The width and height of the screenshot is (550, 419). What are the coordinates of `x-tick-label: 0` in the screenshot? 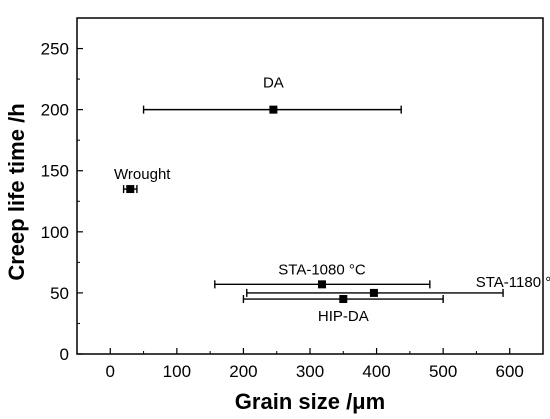 It's located at (110, 371).